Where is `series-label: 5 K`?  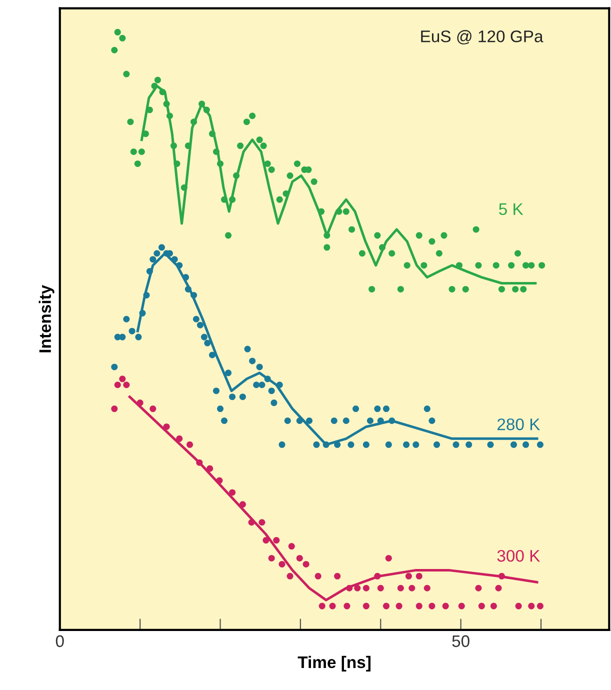
series-label: 5 K is located at coordinates (511, 209).